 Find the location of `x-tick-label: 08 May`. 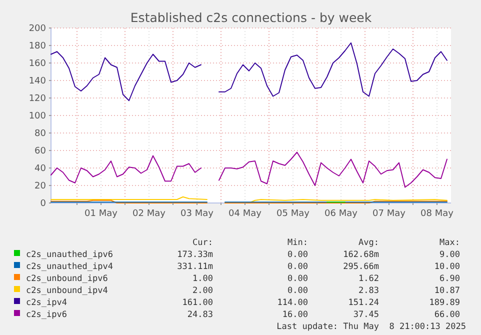

x-tick-label: 08 May is located at coordinates (437, 214).